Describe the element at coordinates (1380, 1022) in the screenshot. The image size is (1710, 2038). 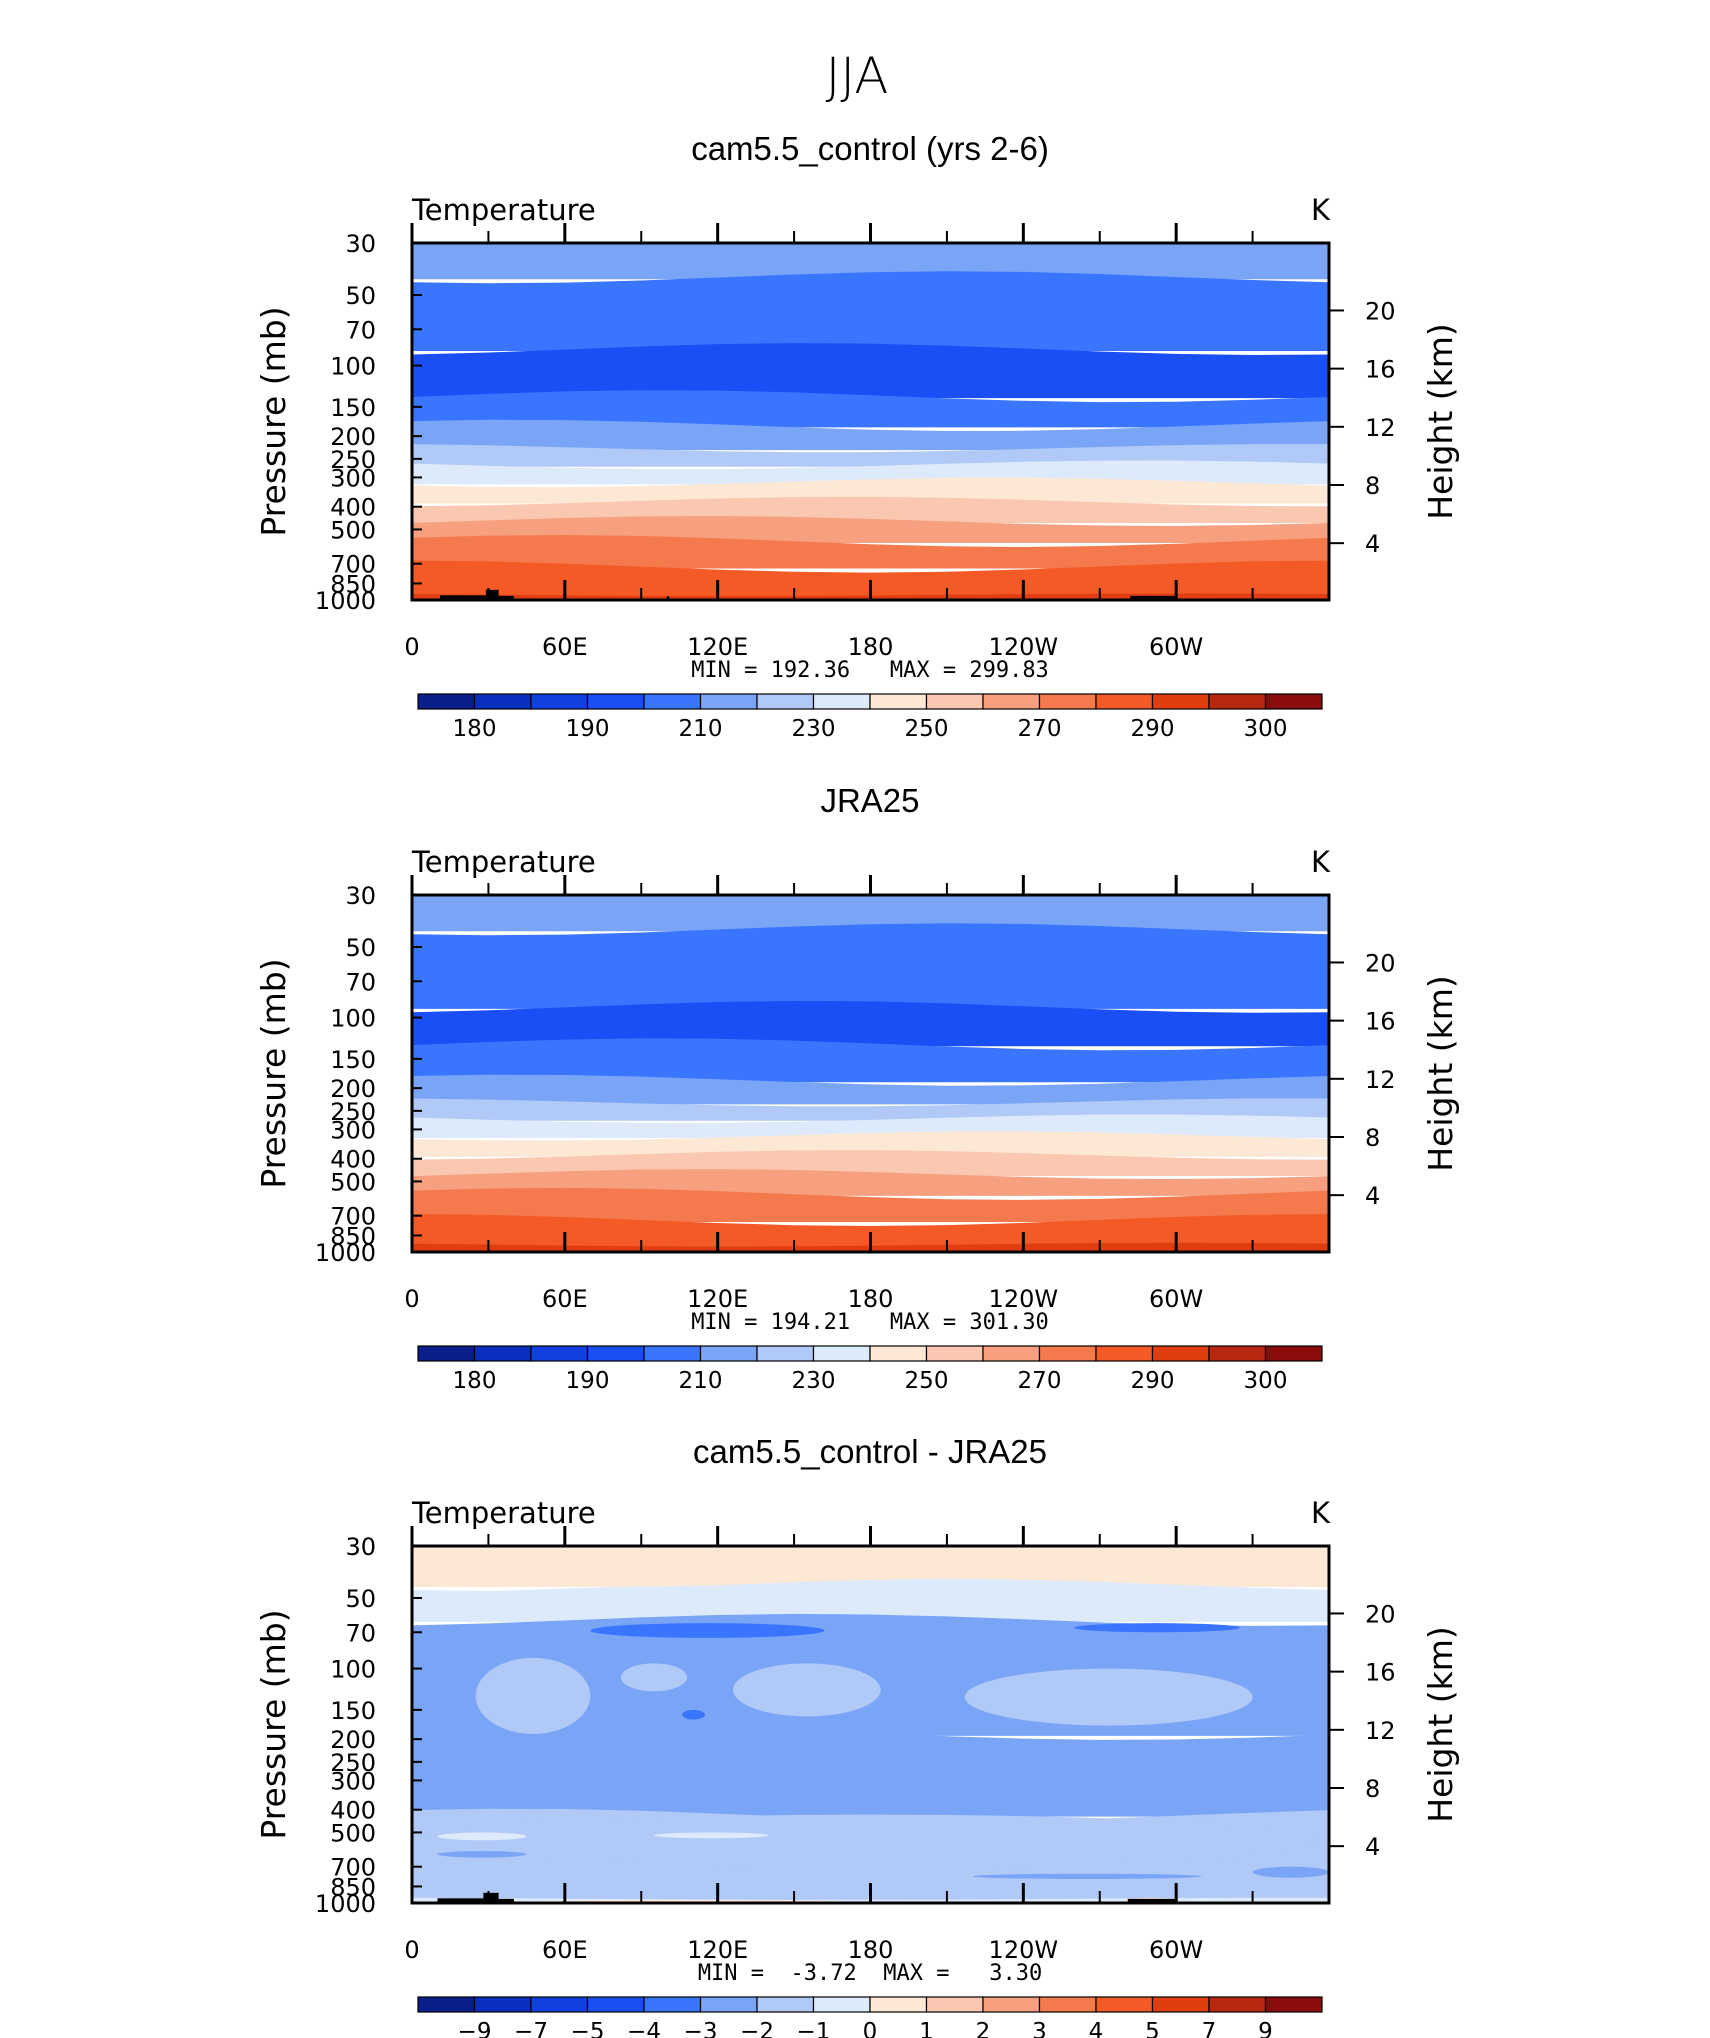
I see `y2-tick-label: 16` at that location.